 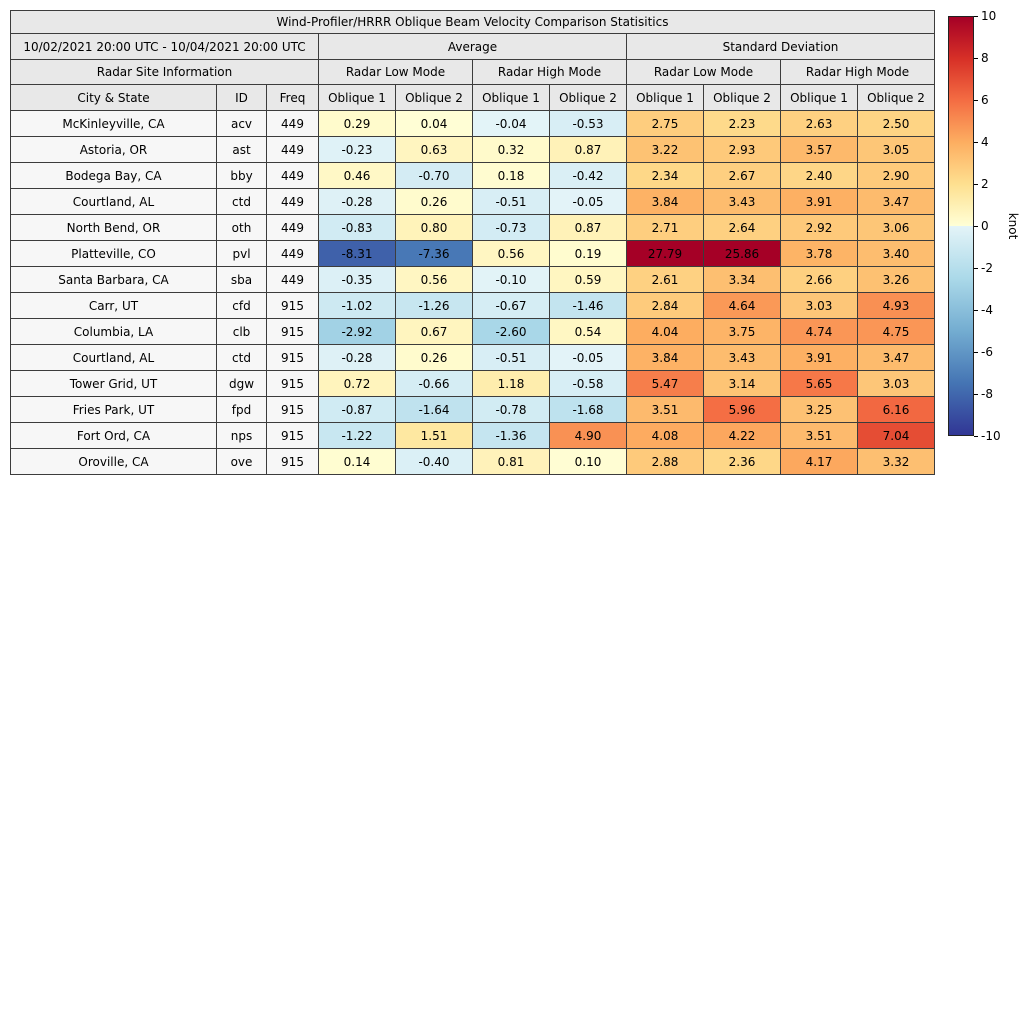 I want to click on value-cell: 25.86, so click(x=742, y=253).